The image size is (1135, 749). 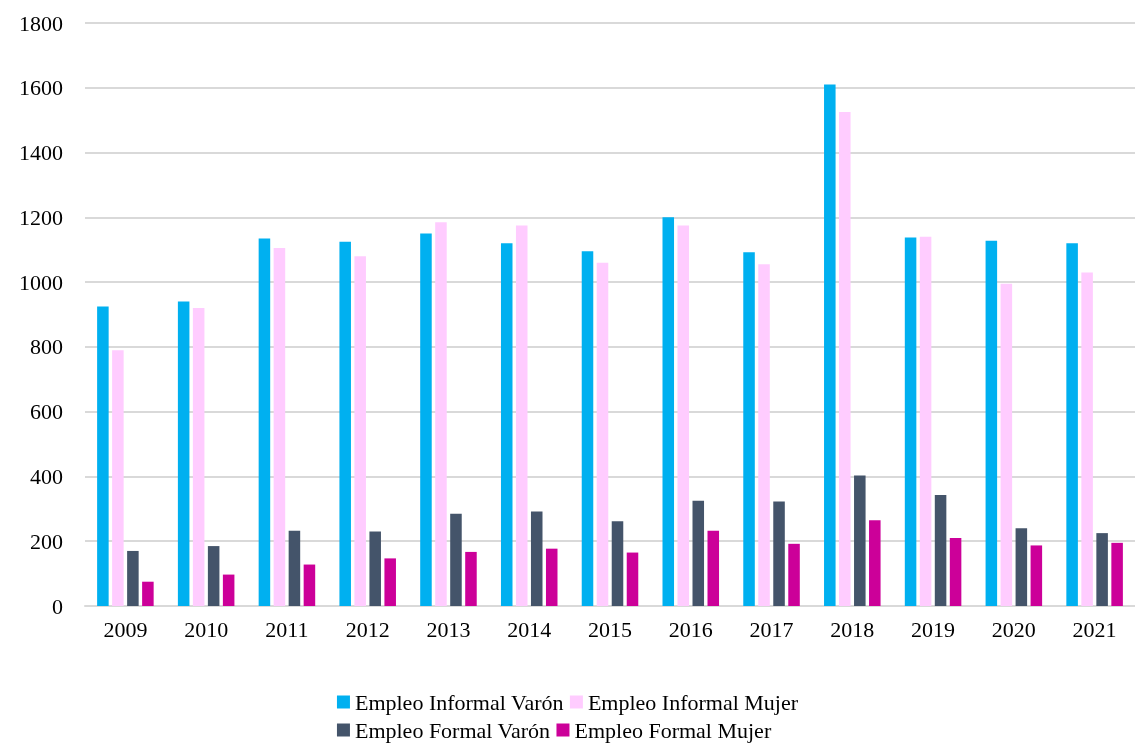 What do you see at coordinates (852, 629) in the screenshot?
I see `x-tick-label: 2018` at bounding box center [852, 629].